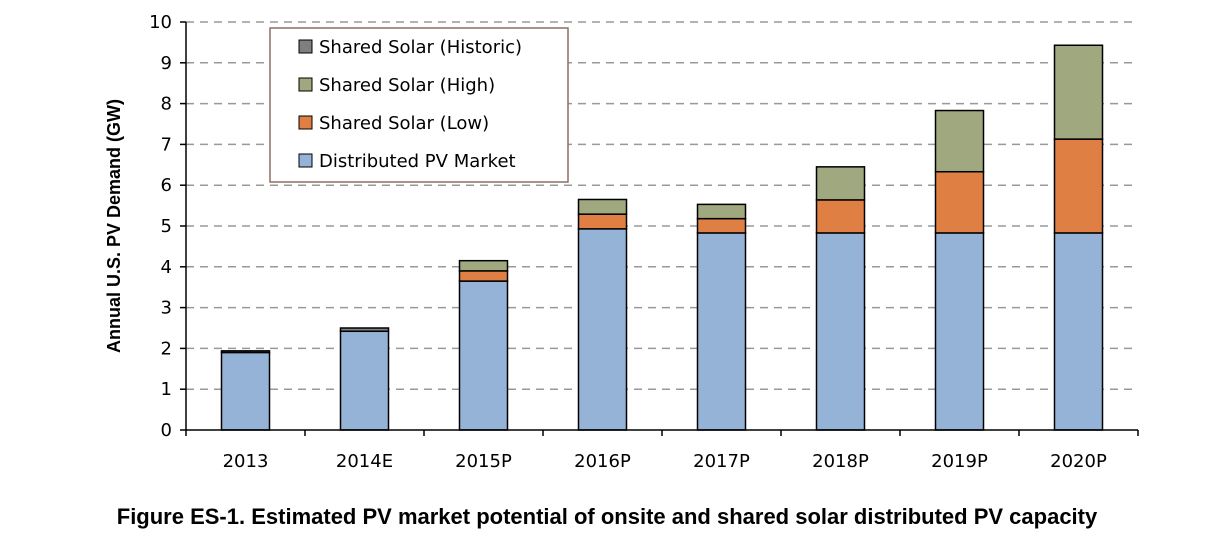  What do you see at coordinates (166, 389) in the screenshot?
I see `y-tick-label: 1` at bounding box center [166, 389].